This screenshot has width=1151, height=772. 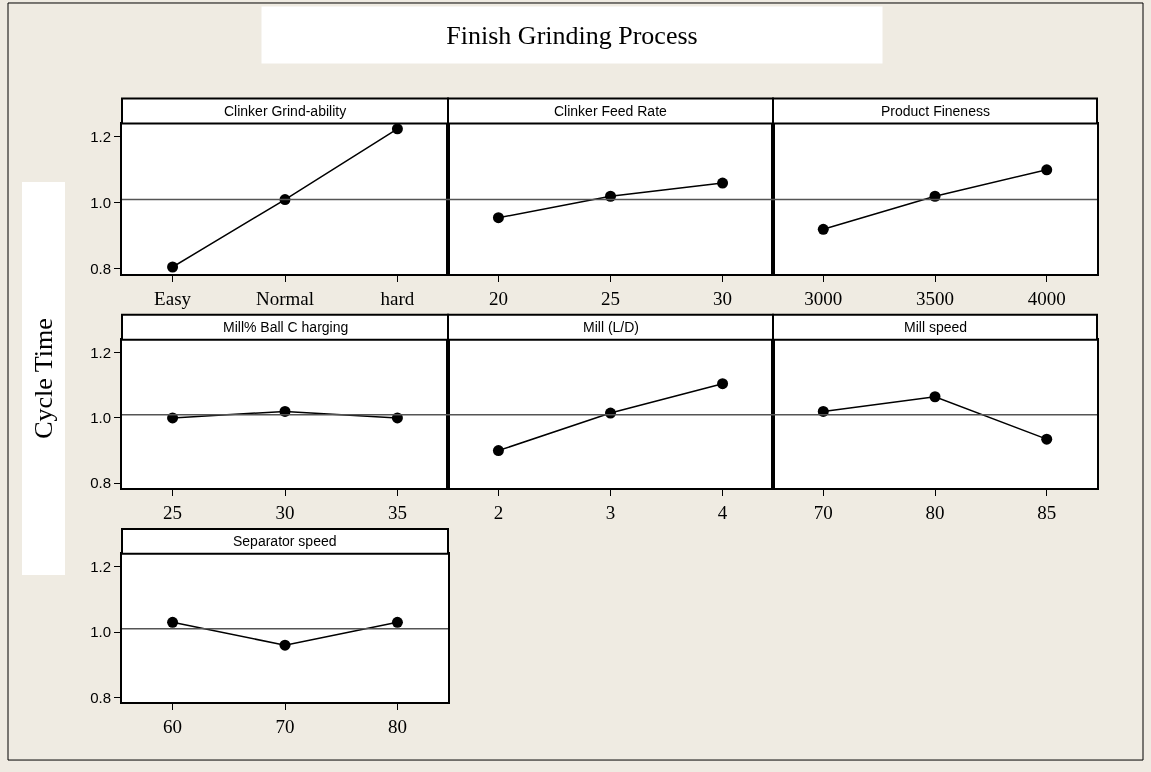 I want to click on chart-title: Clinker Feed Rate, so click(x=611, y=111).